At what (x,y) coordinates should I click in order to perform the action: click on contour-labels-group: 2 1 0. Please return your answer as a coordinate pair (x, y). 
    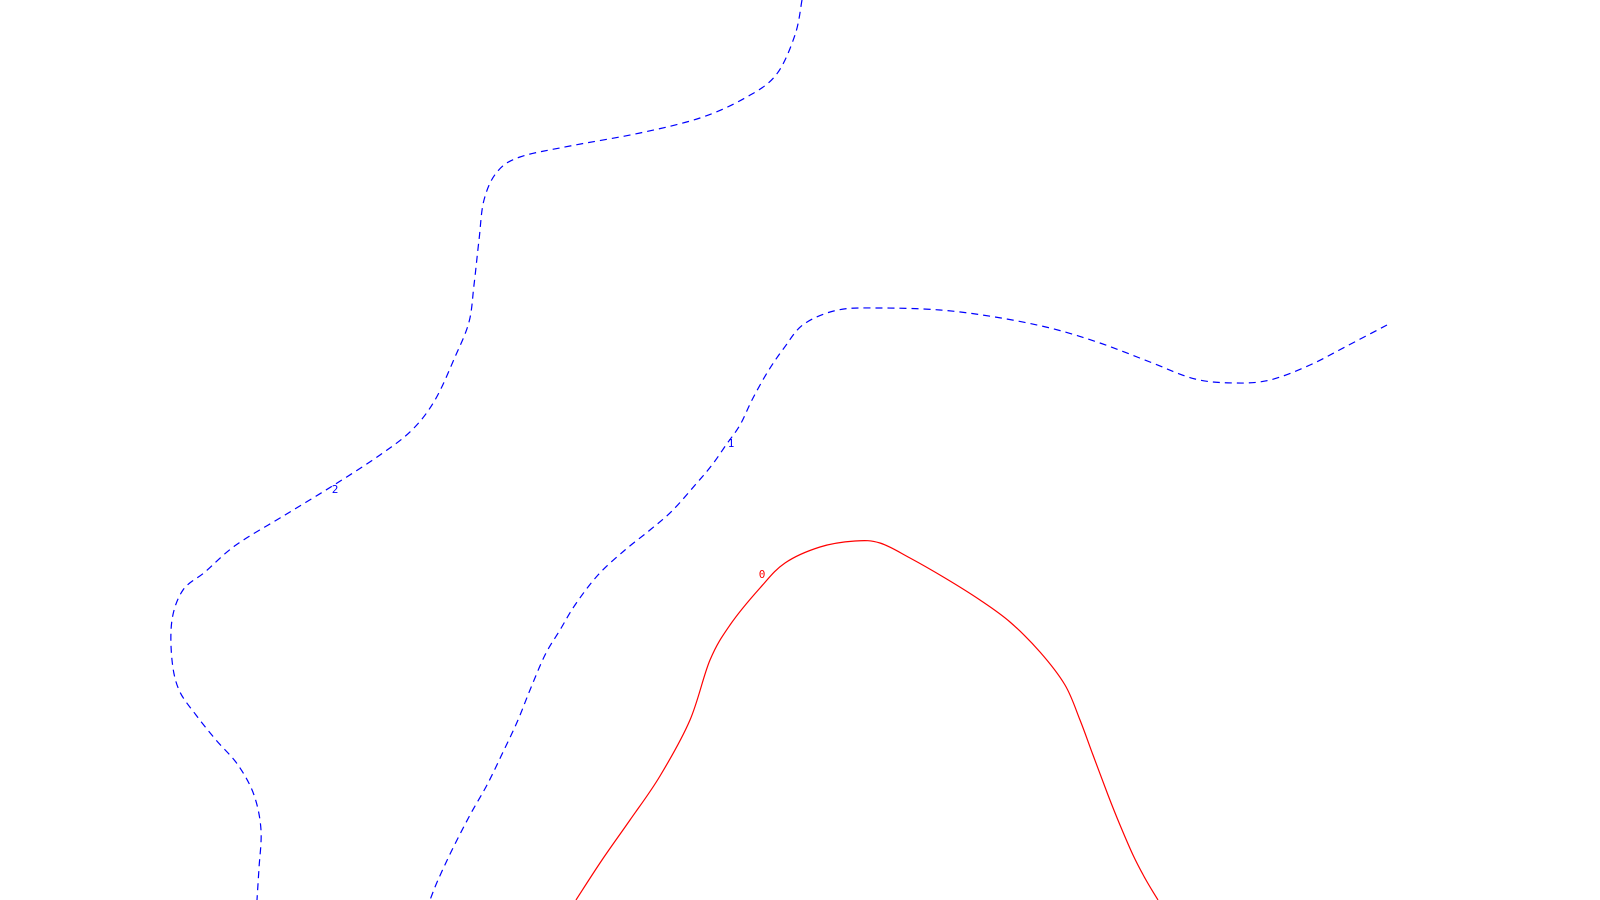
    Looking at the image, I should click on (549, 509).